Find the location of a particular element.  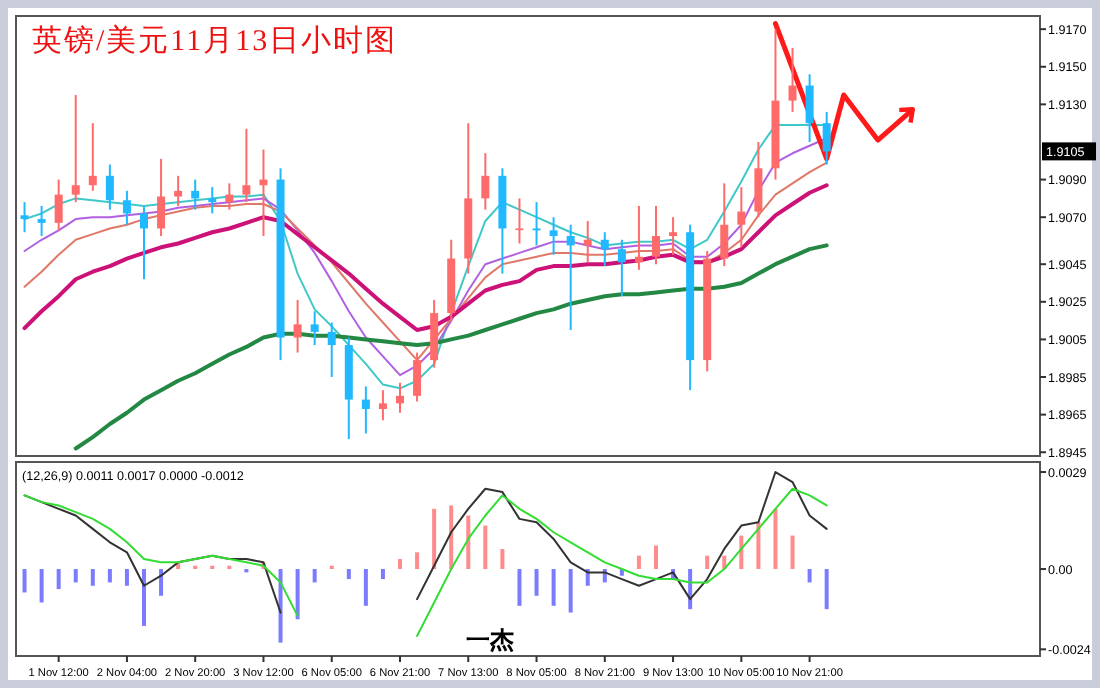

chart-title: 英镑/美元11月13日小时图 is located at coordinates (215, 41).